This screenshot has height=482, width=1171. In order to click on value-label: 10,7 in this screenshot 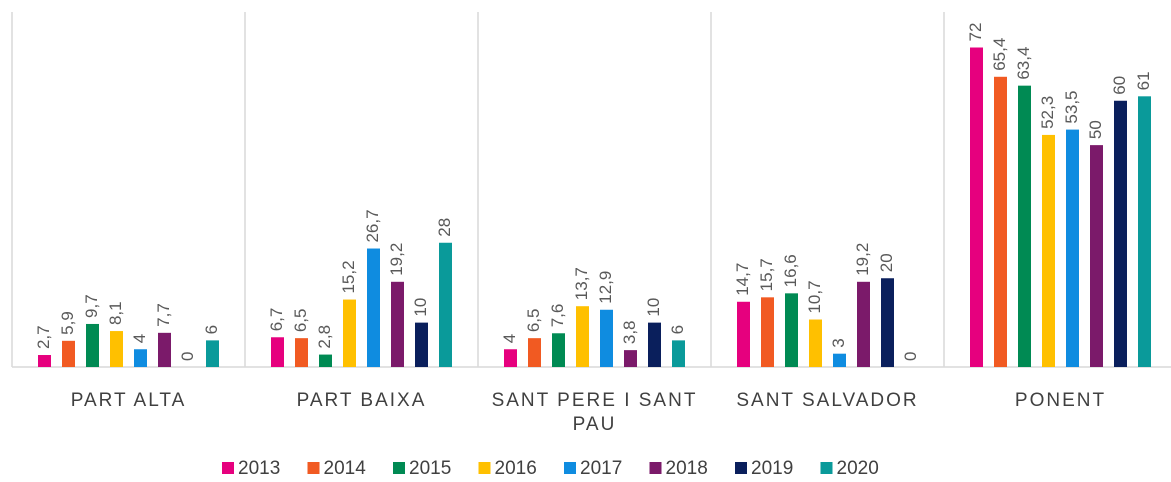, I will do `click(814, 296)`.